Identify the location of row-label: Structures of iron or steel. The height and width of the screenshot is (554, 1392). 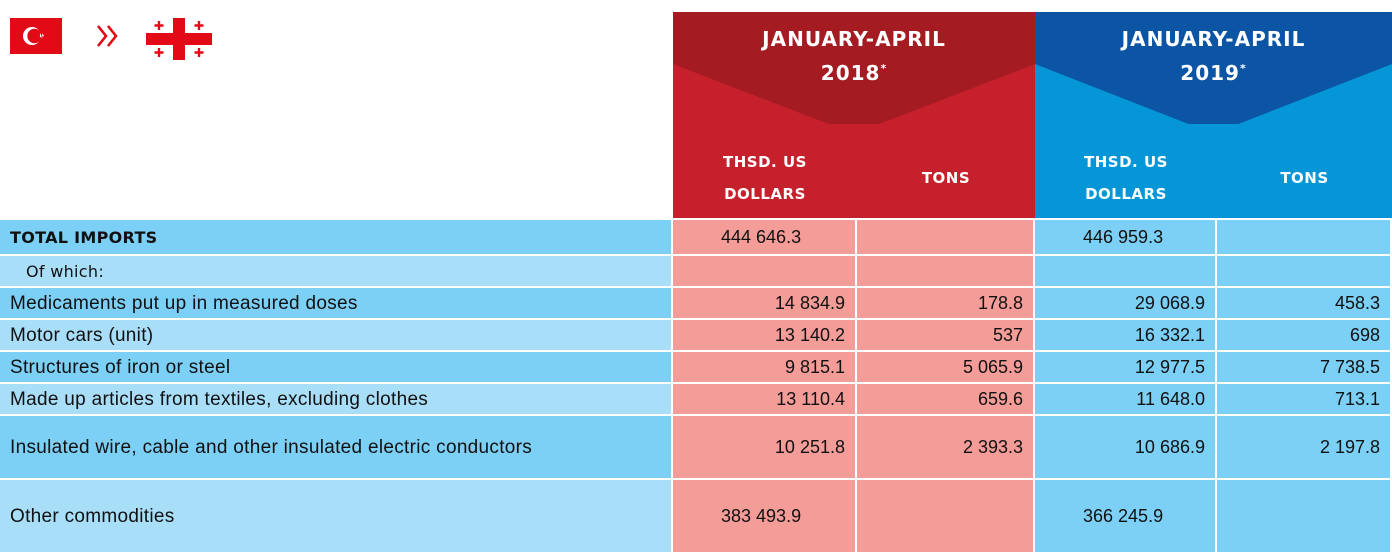
(336, 368).